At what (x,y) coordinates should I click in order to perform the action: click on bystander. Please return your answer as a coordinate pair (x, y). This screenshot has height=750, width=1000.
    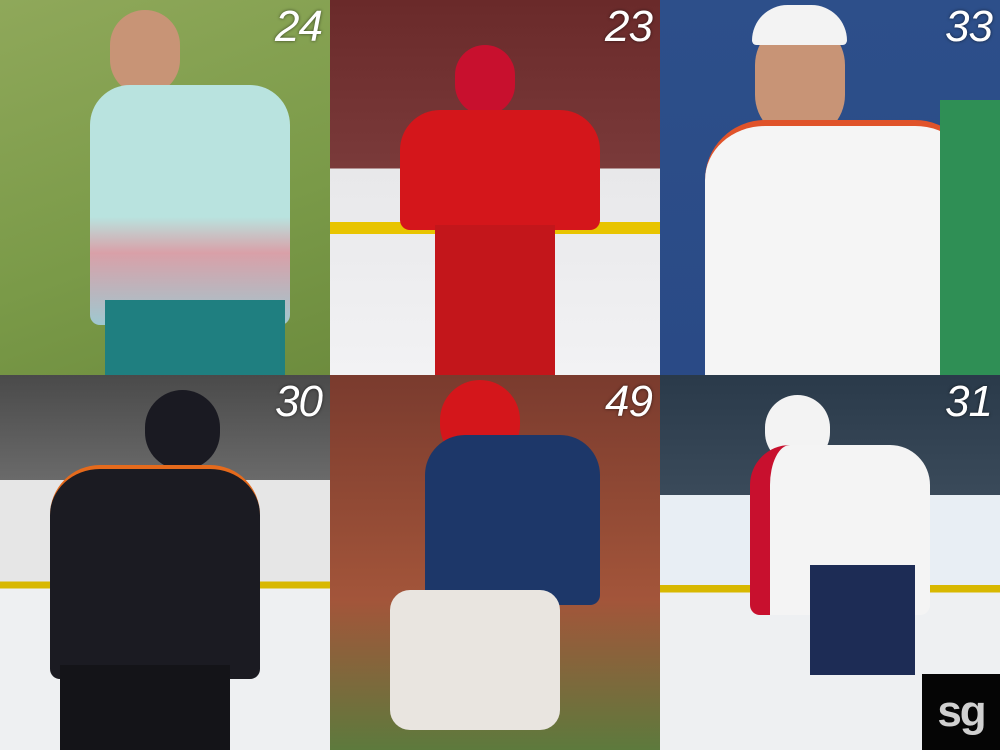
    Looking at the image, I should click on (970, 237).